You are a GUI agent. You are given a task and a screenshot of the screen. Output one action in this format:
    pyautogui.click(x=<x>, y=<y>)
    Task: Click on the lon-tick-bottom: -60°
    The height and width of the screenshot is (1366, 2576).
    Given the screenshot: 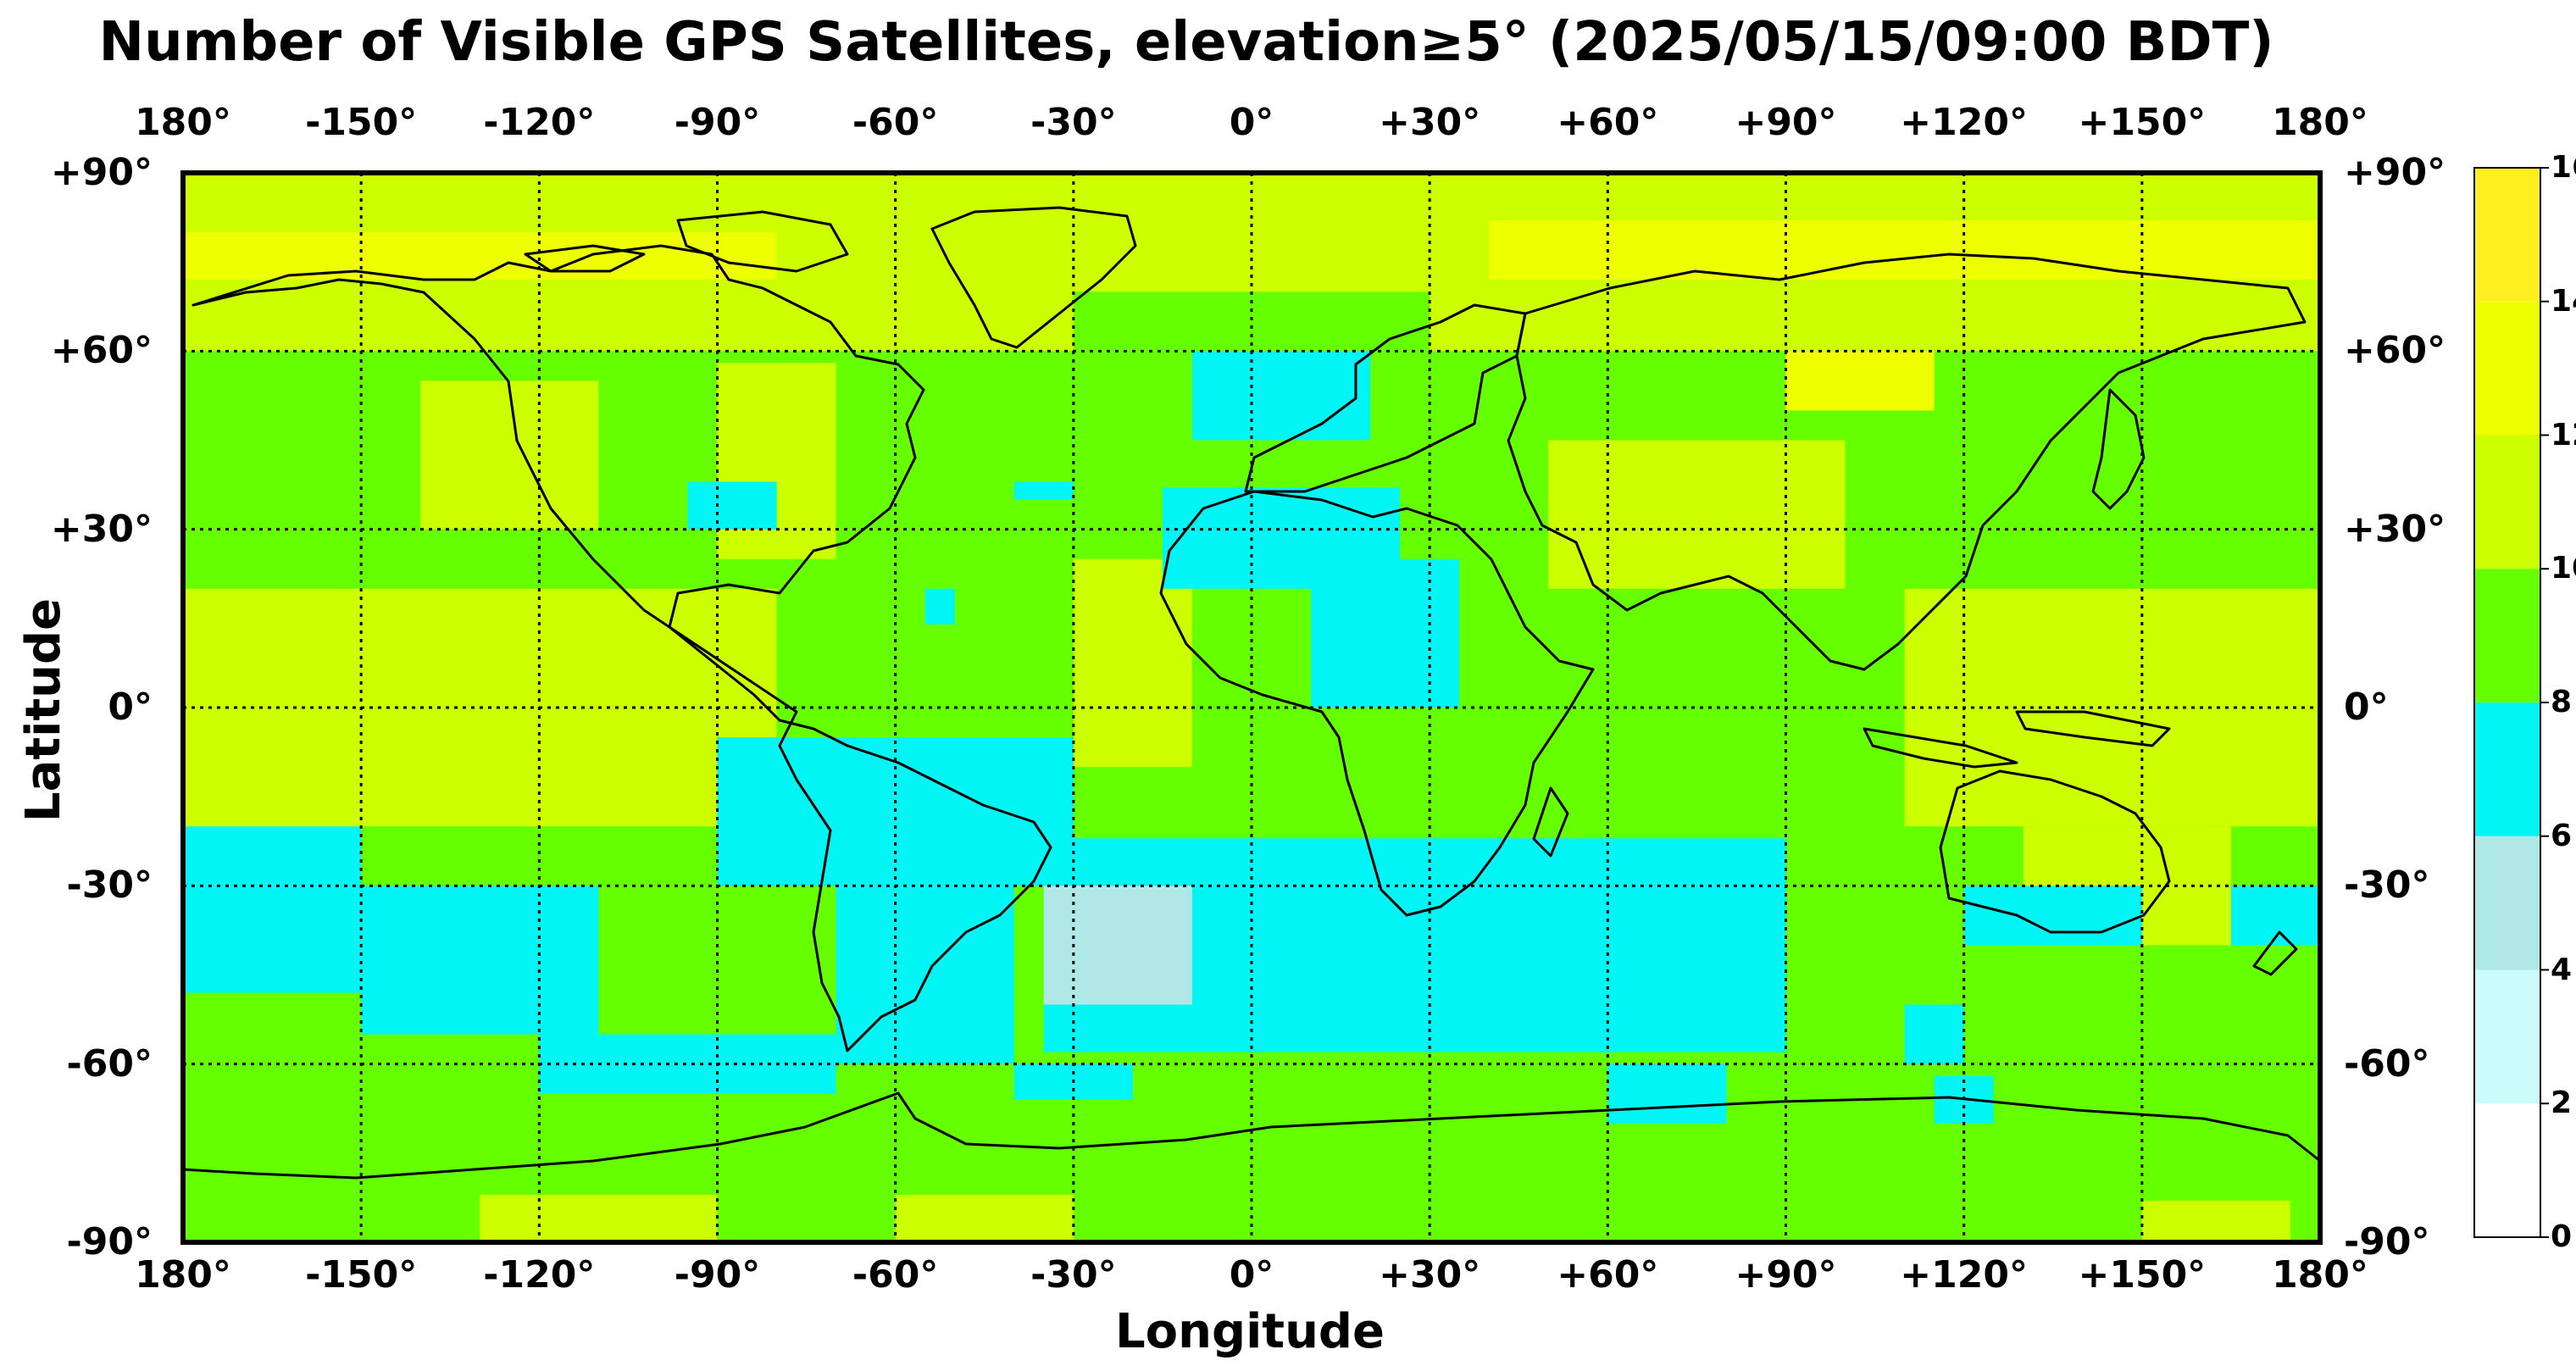 What is the action you would take?
    pyautogui.click(x=895, y=1275)
    